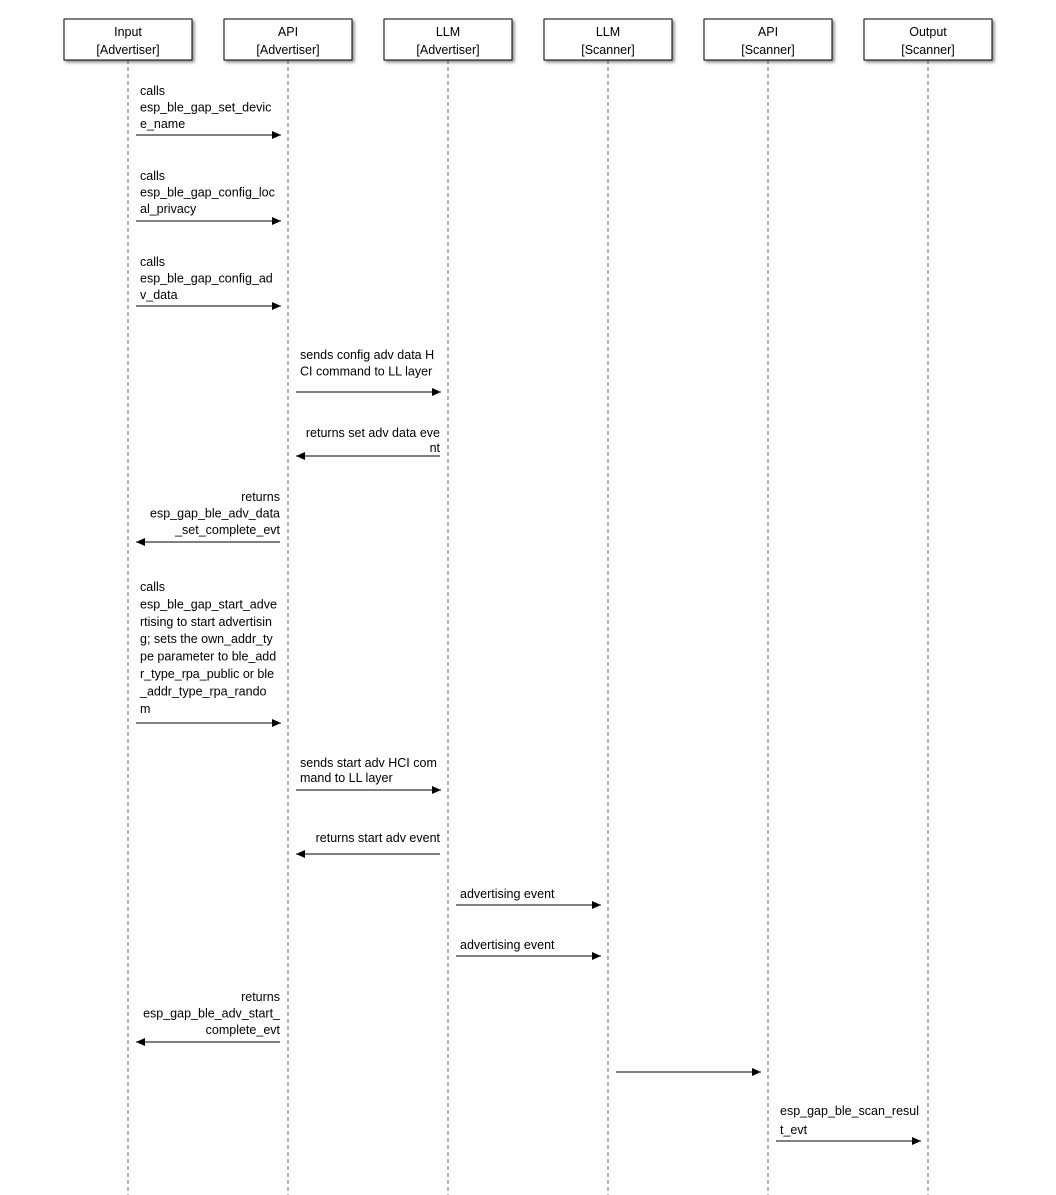 This screenshot has width=1056, height=1195. What do you see at coordinates (448, 39) in the screenshot?
I see `participant-box: LLM [Advertiser]` at bounding box center [448, 39].